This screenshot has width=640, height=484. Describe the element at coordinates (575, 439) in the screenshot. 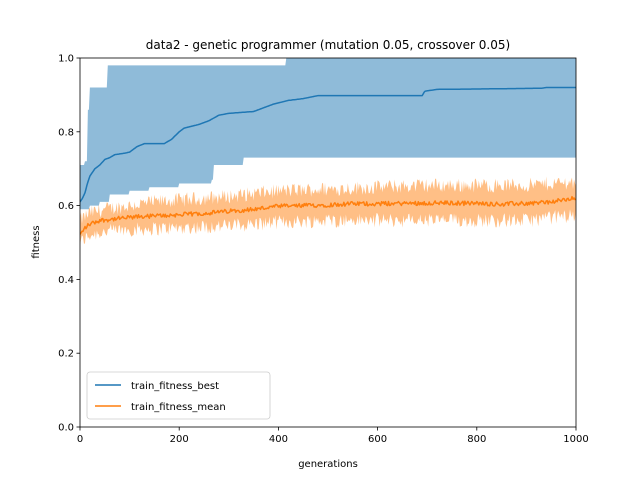

I see `x-tick-label: 1000` at that location.